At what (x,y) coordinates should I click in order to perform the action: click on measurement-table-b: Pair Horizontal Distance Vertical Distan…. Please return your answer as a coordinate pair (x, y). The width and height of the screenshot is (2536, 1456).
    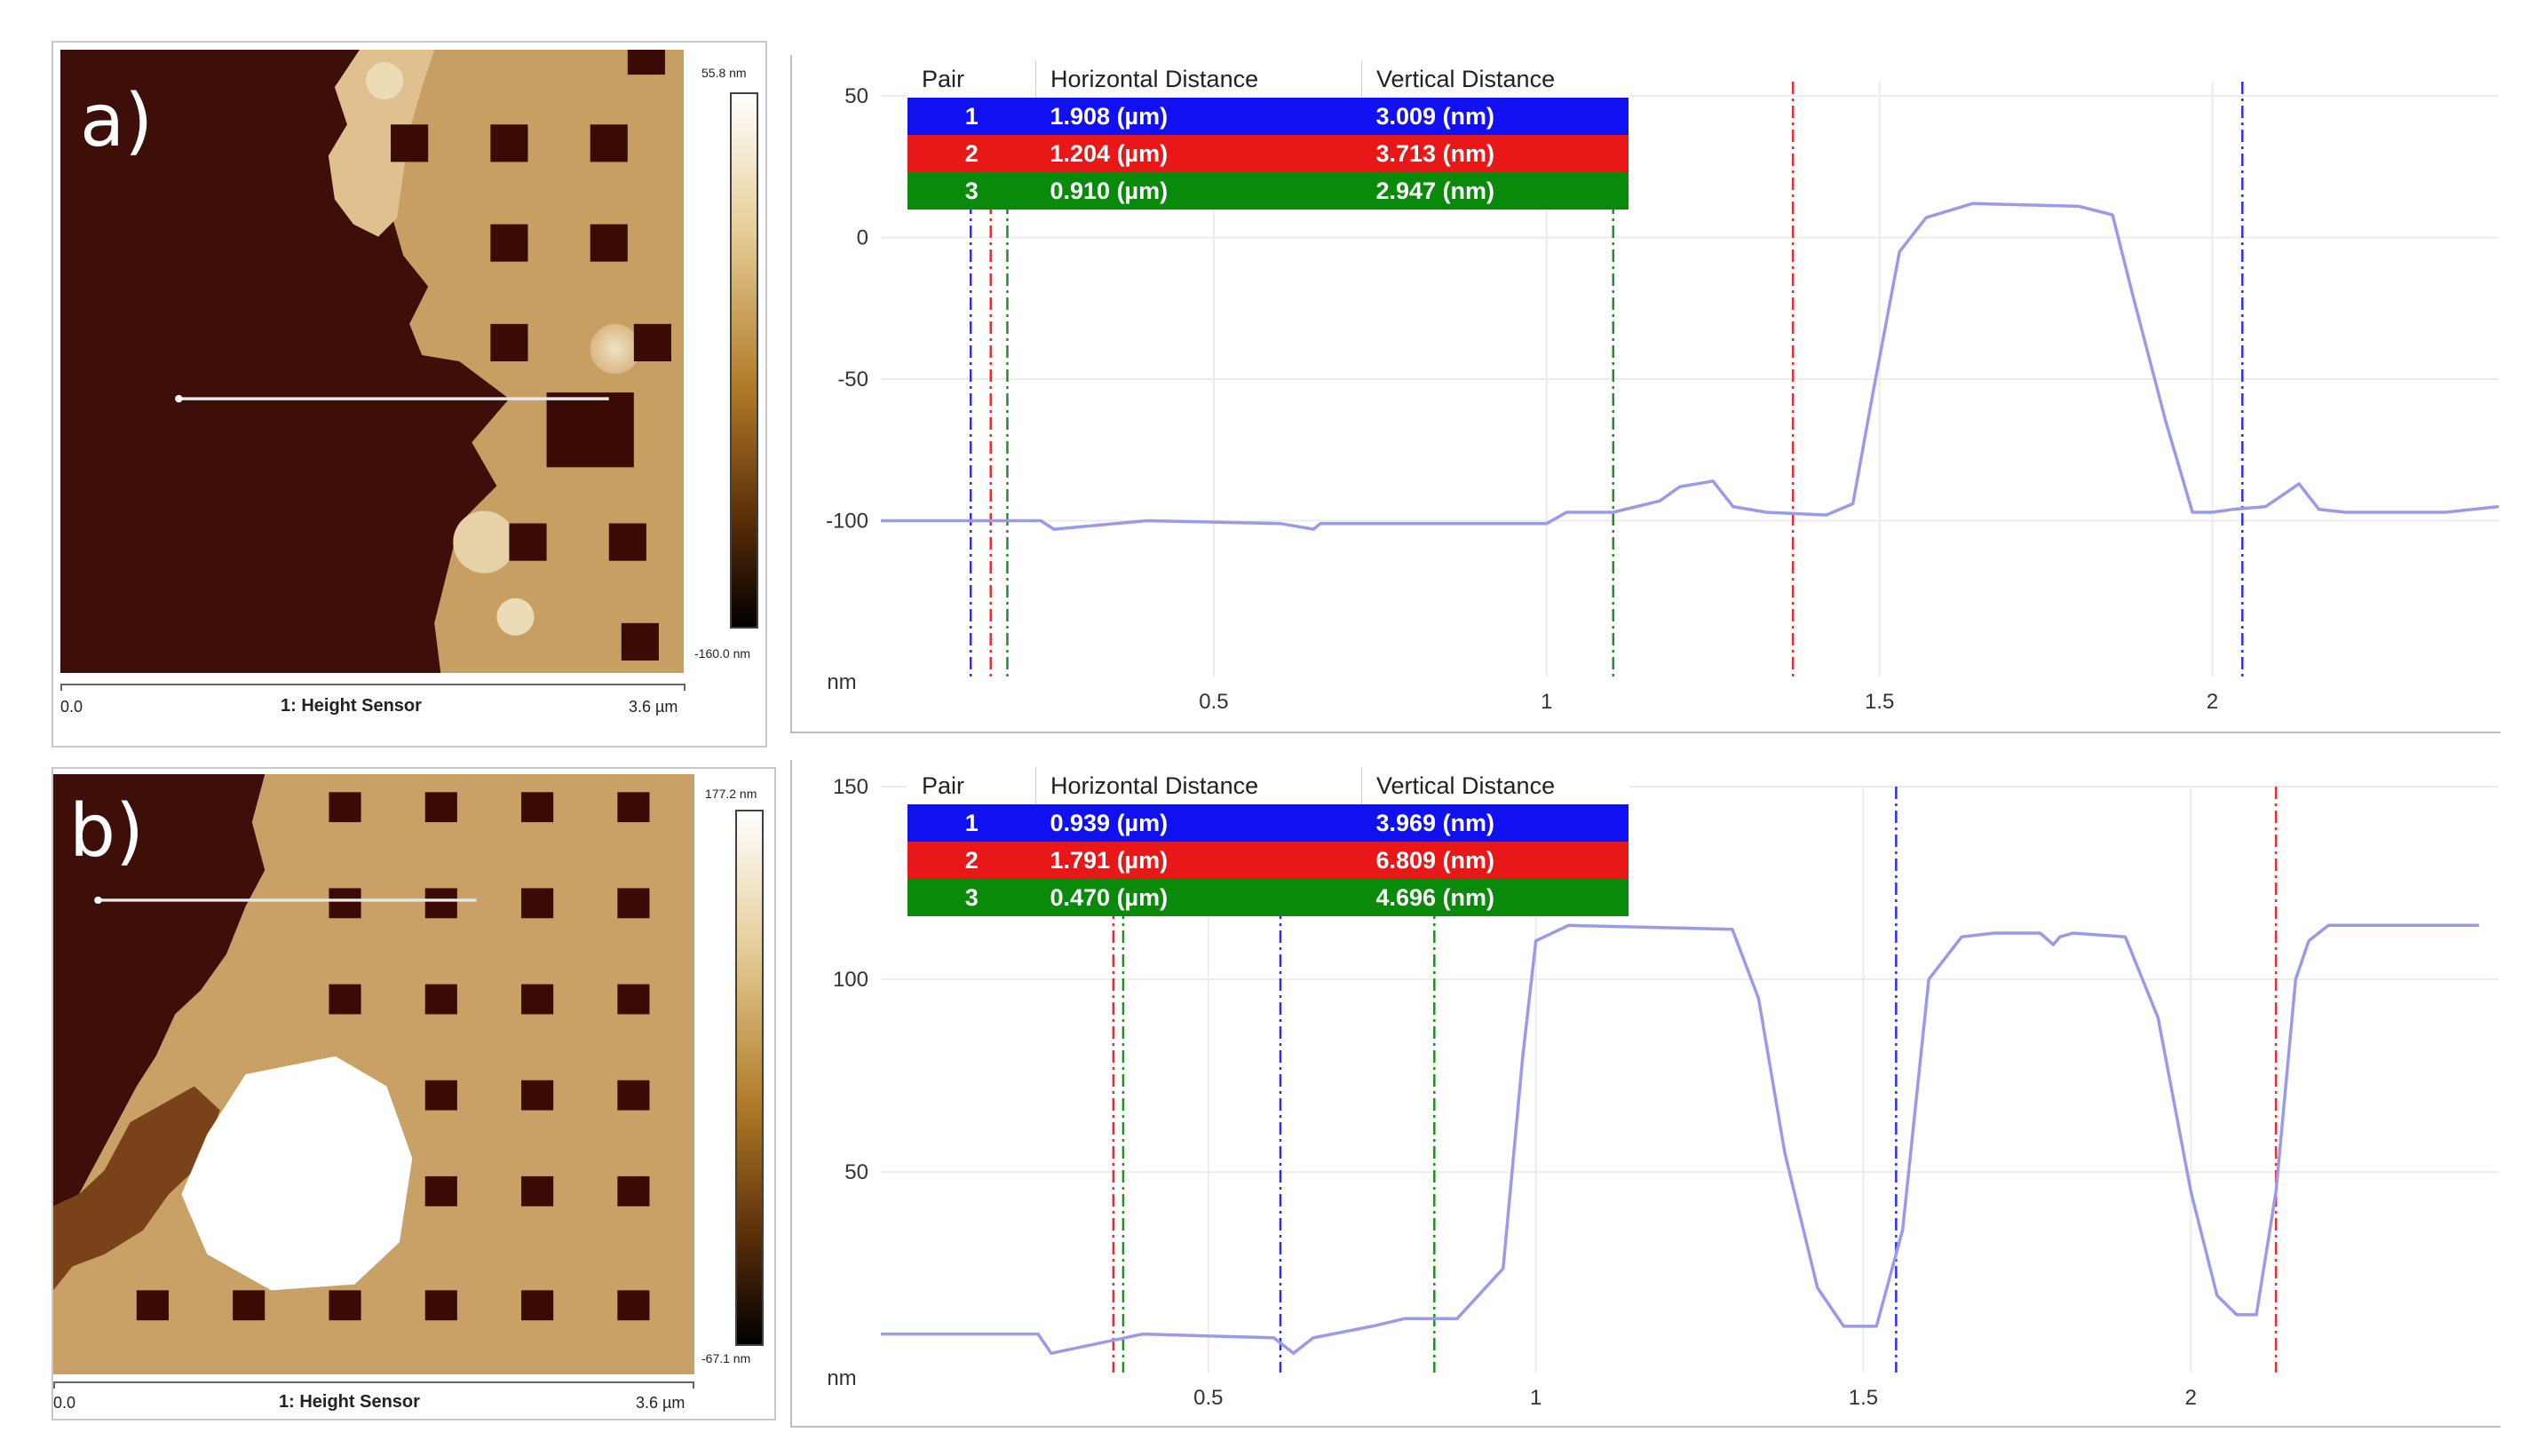
    Looking at the image, I should click on (1268, 841).